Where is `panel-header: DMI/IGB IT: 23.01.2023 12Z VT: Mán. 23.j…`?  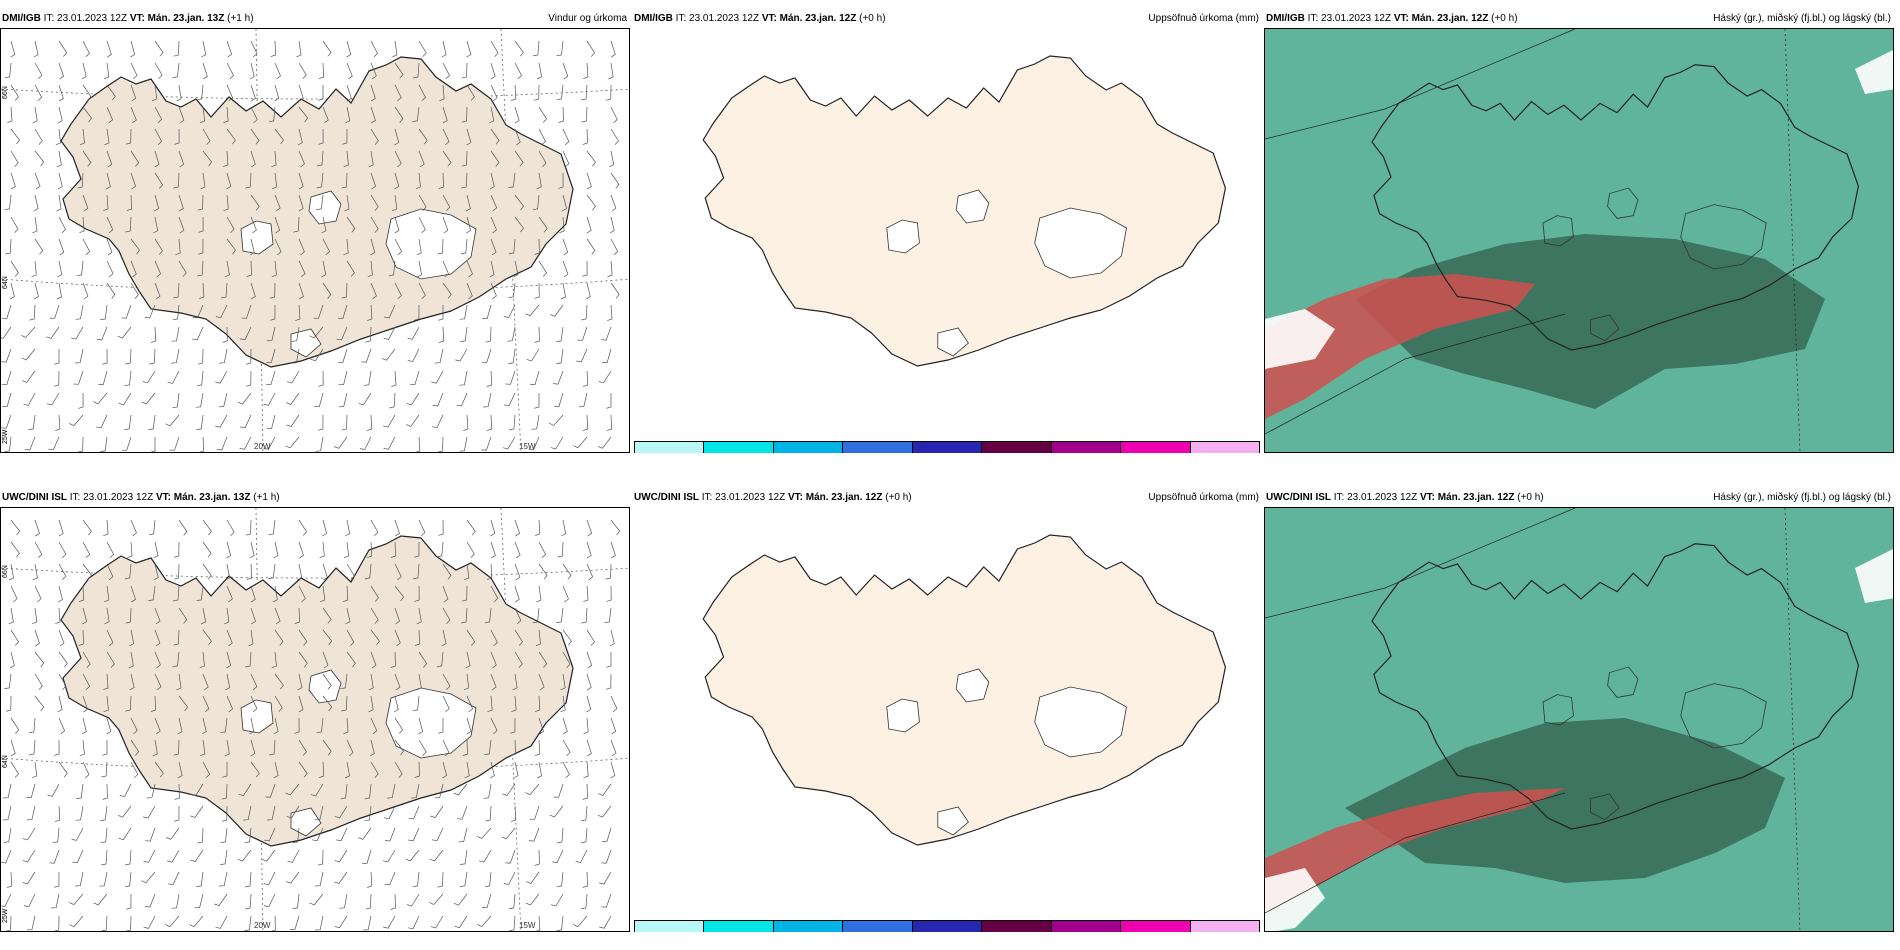
panel-header: DMI/IGB IT: 23.01.2023 12Z VT: Mán. 23.j… is located at coordinates (1579, 17).